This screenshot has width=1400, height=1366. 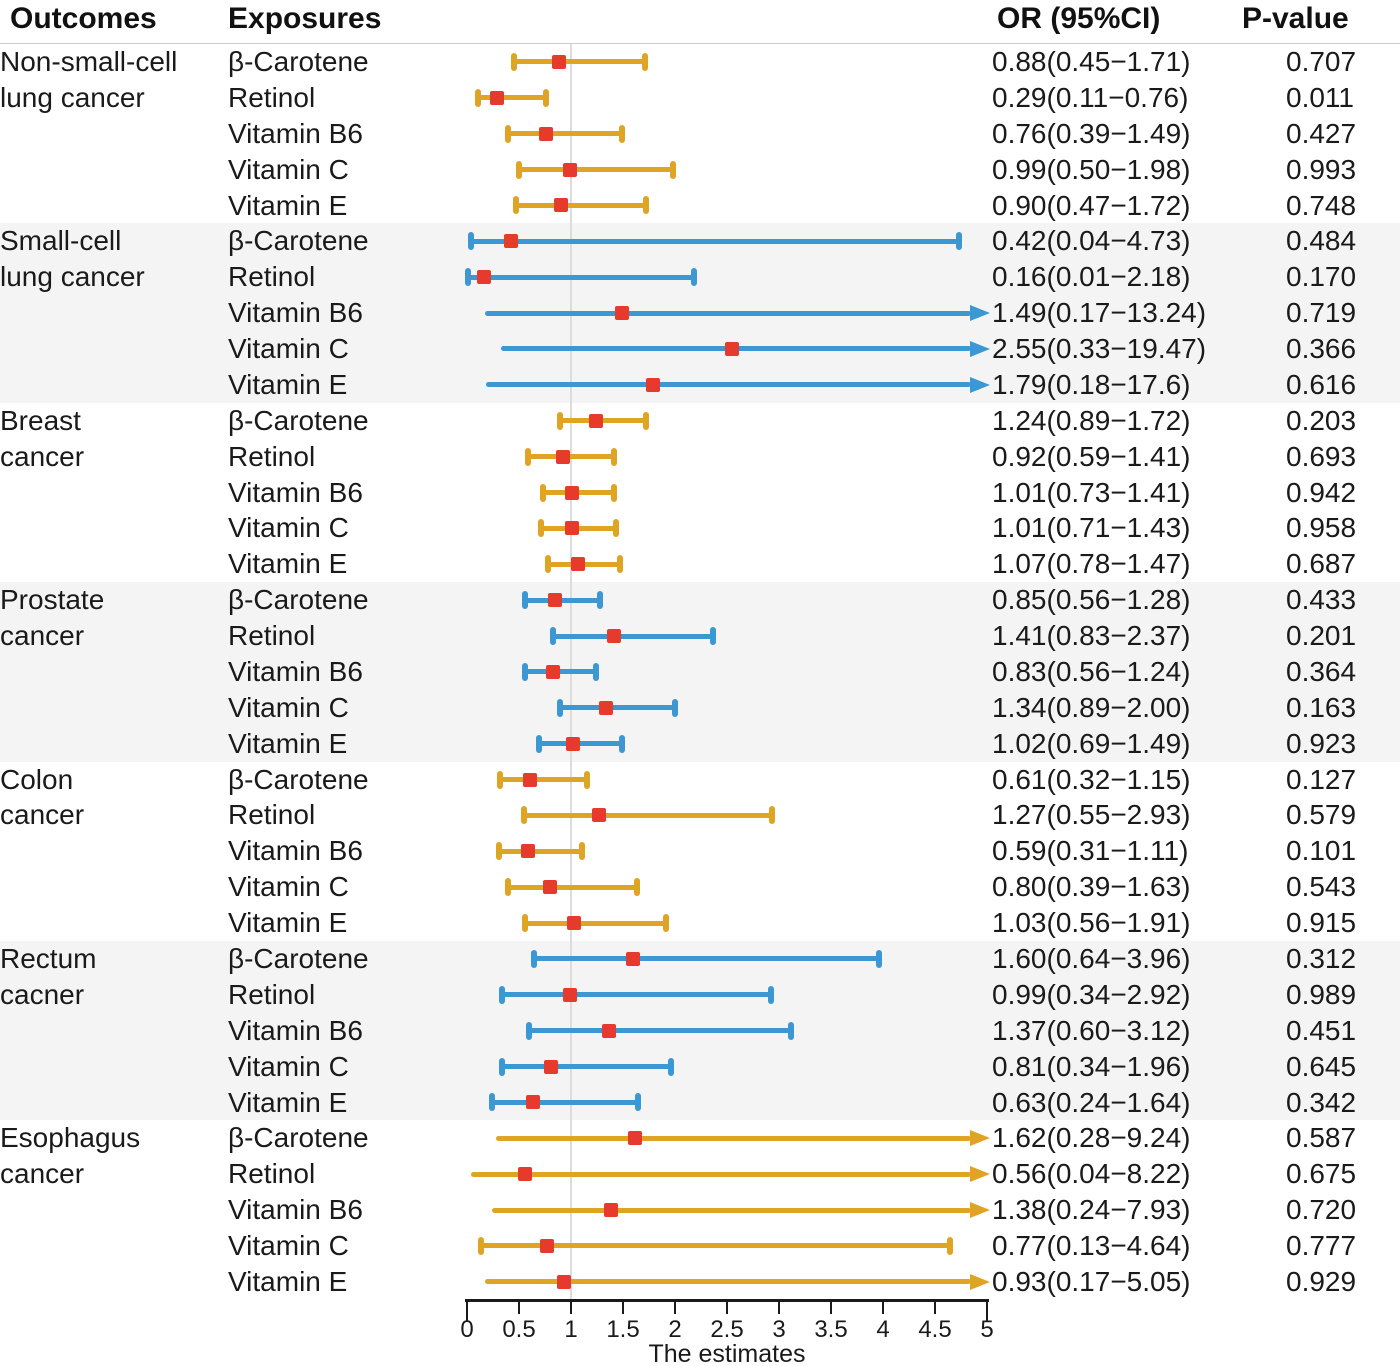 I want to click on column-header-exposures: Exposures, so click(x=305, y=18).